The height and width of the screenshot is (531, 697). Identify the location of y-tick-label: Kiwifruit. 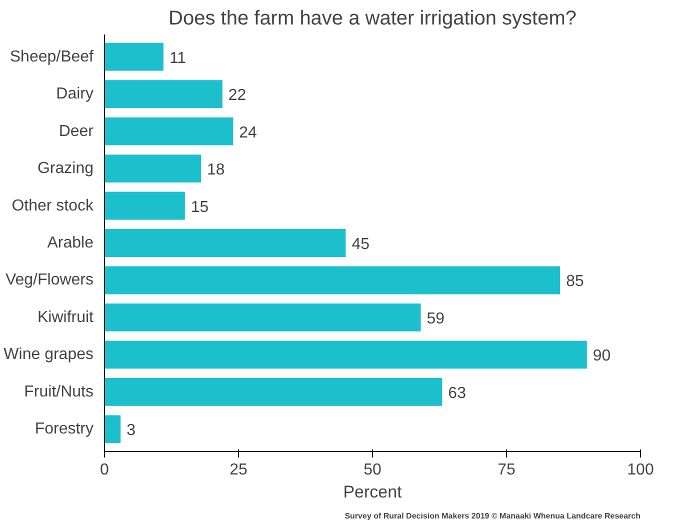
(65, 317).